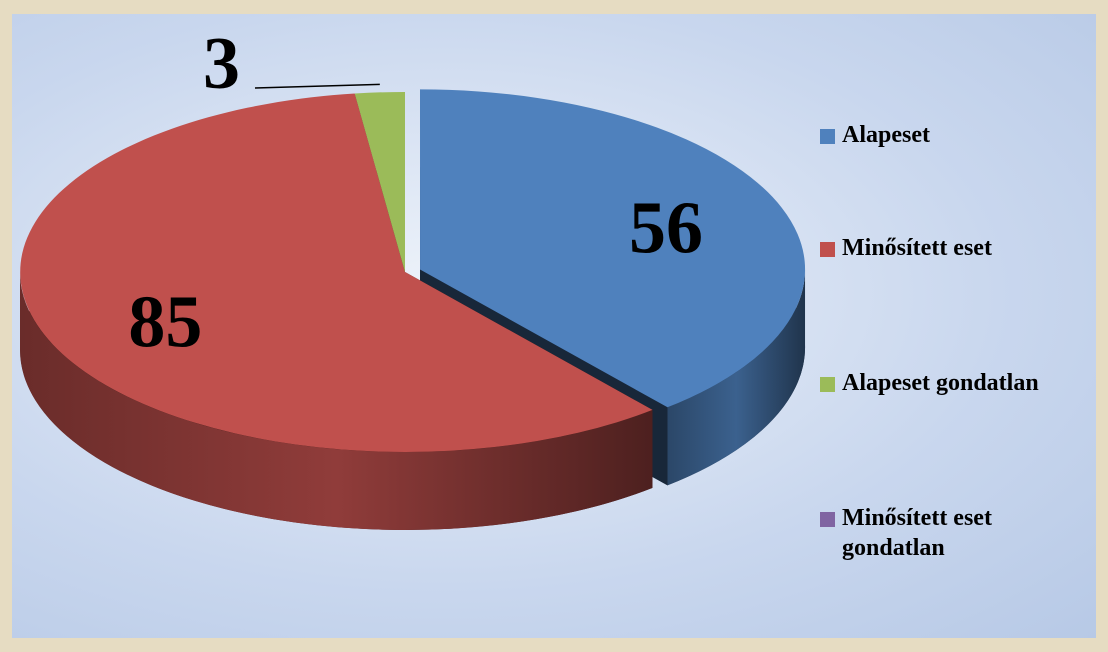 Image resolution: width=1108 pixels, height=652 pixels. What do you see at coordinates (954, 135) in the screenshot?
I see `legend-entry: Alapeset` at bounding box center [954, 135].